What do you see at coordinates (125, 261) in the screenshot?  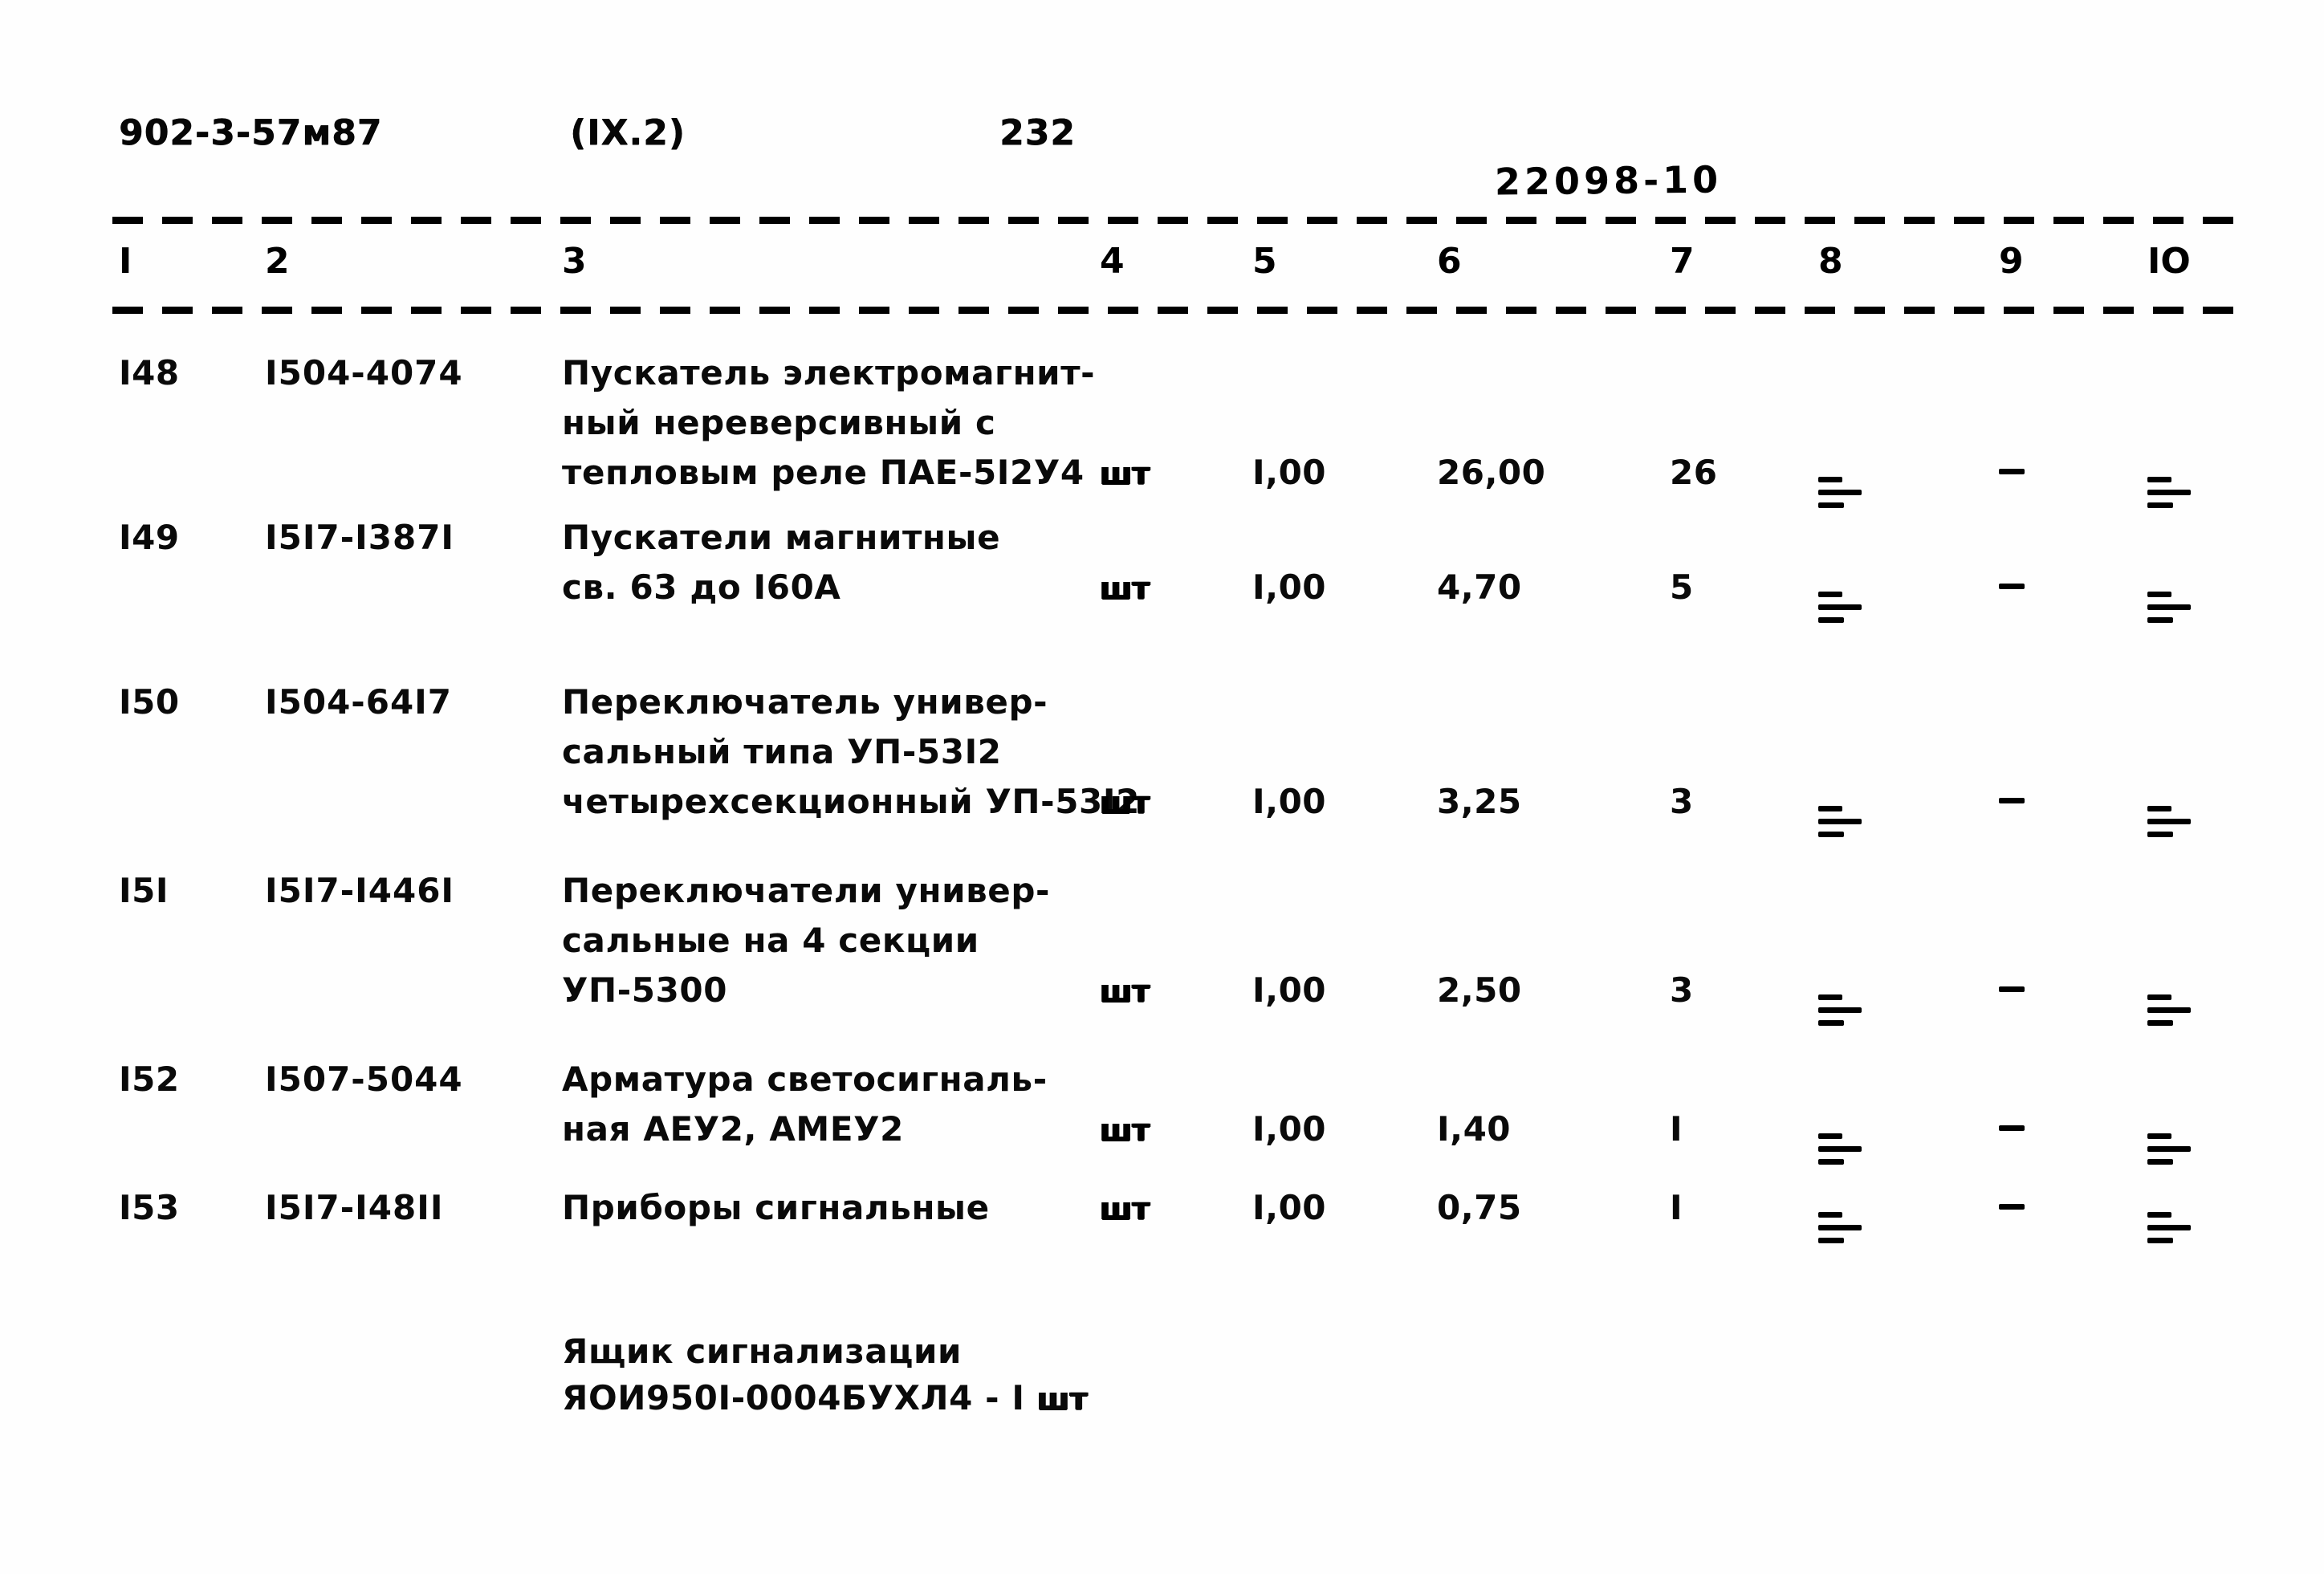 I see `column-header-1: I` at bounding box center [125, 261].